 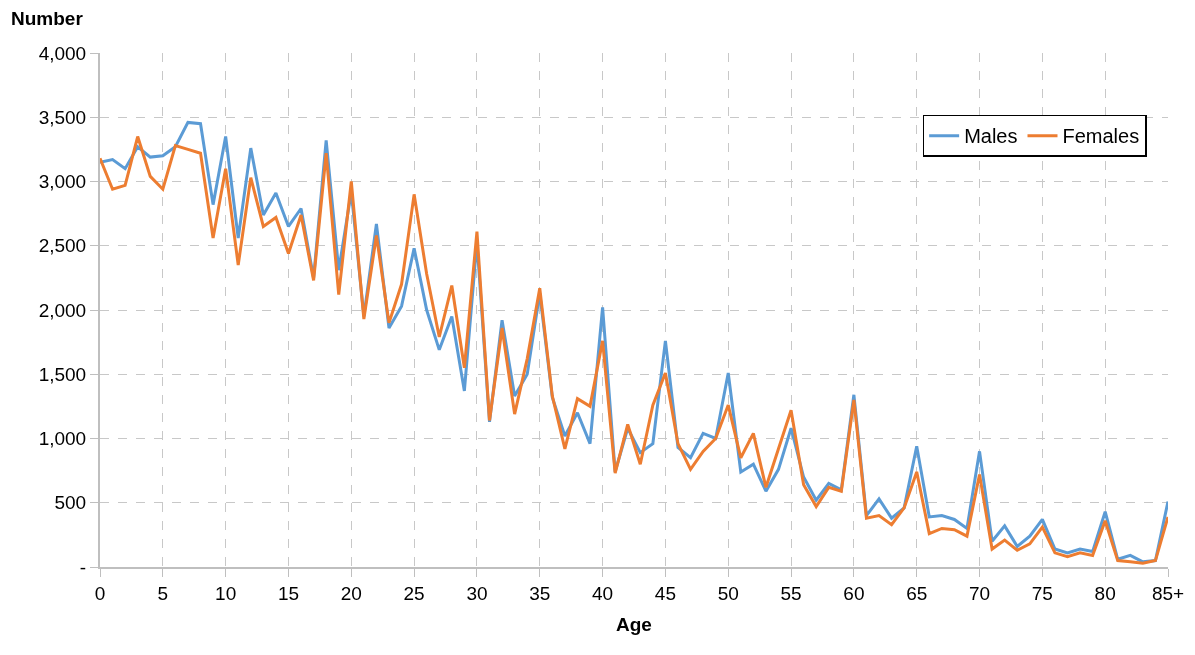 What do you see at coordinates (83, 567) in the screenshot?
I see `y-tick-label: -` at bounding box center [83, 567].